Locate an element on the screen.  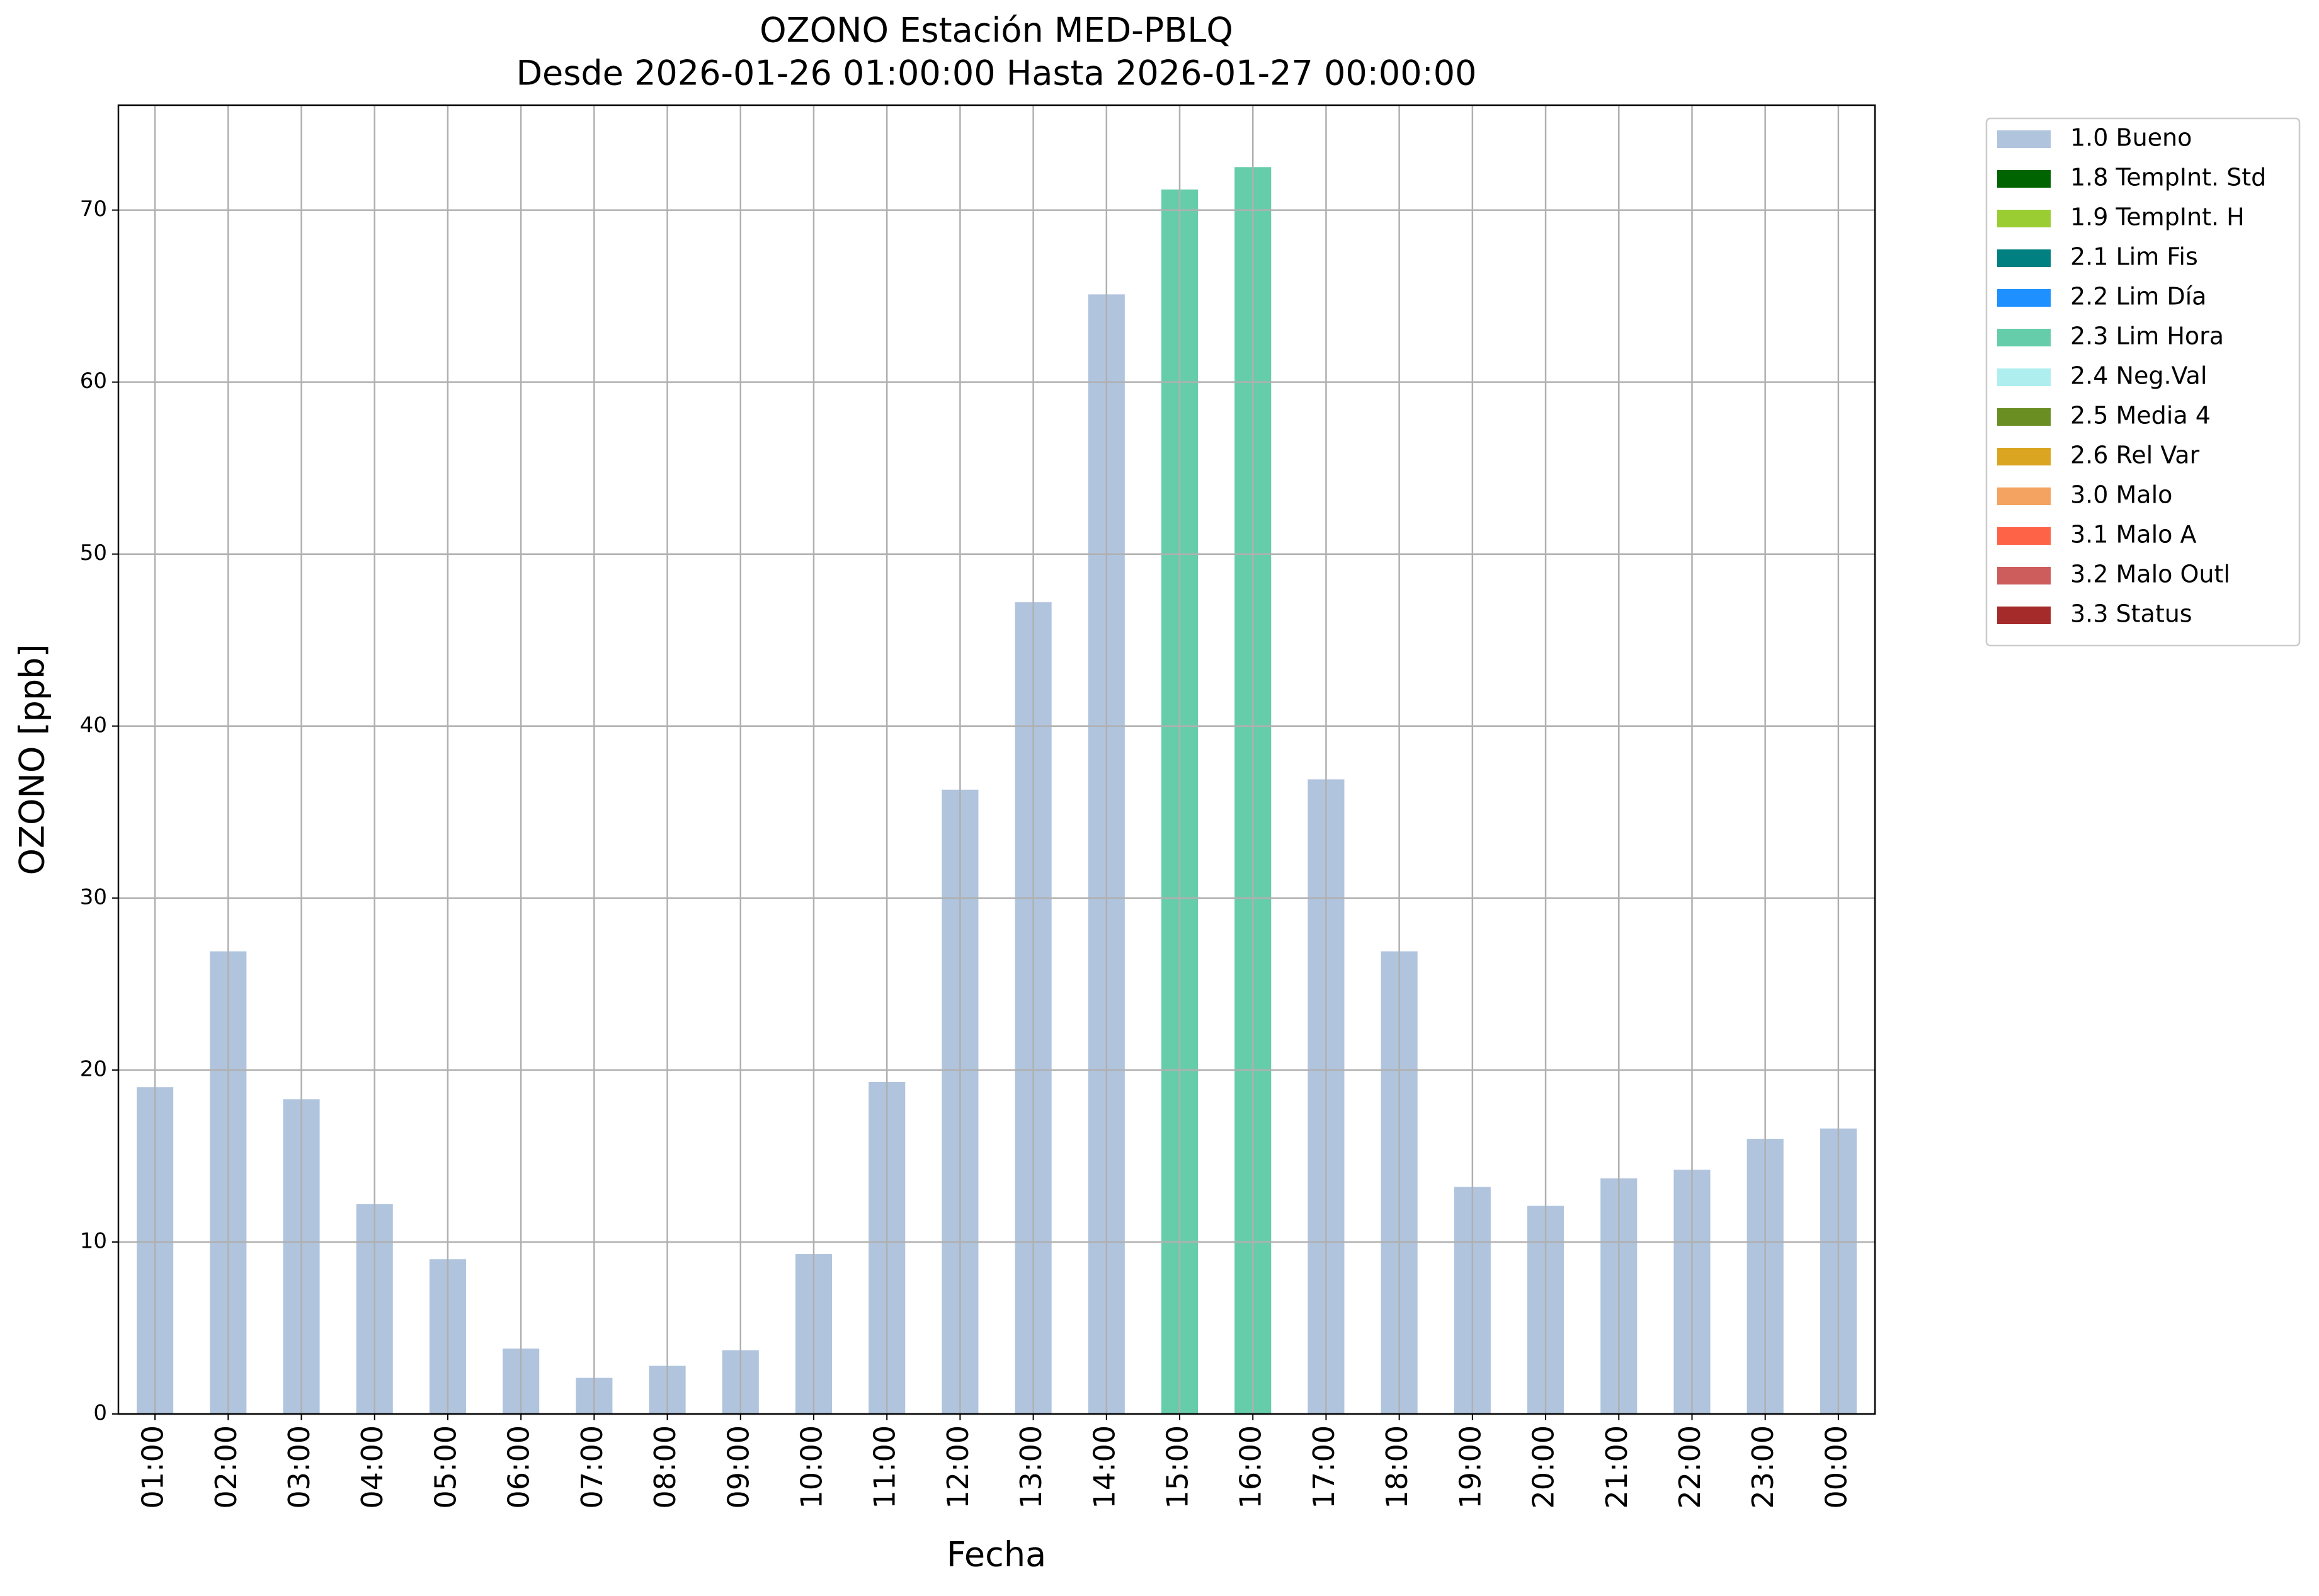
y-tick-label: 50 is located at coordinates (93, 553).